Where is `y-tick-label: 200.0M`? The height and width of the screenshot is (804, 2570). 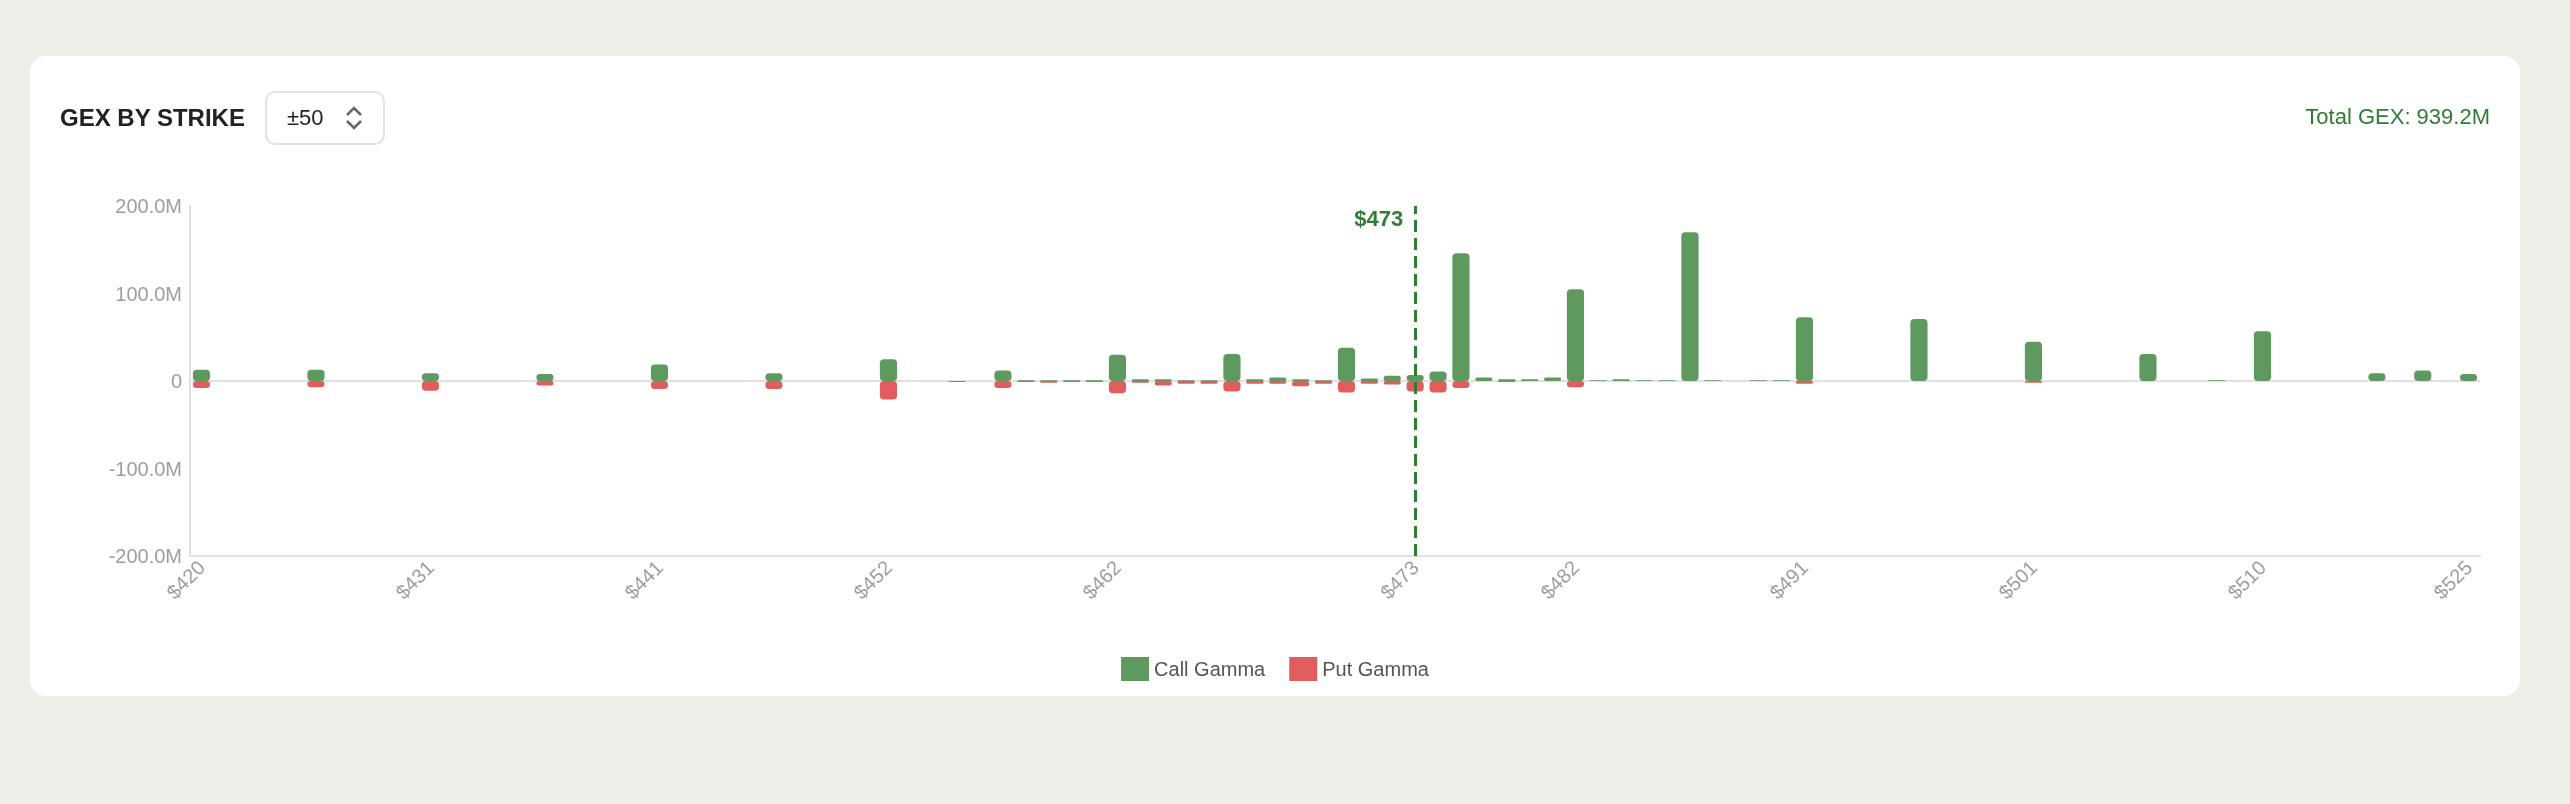
y-tick-label: 200.0M is located at coordinates (148, 206).